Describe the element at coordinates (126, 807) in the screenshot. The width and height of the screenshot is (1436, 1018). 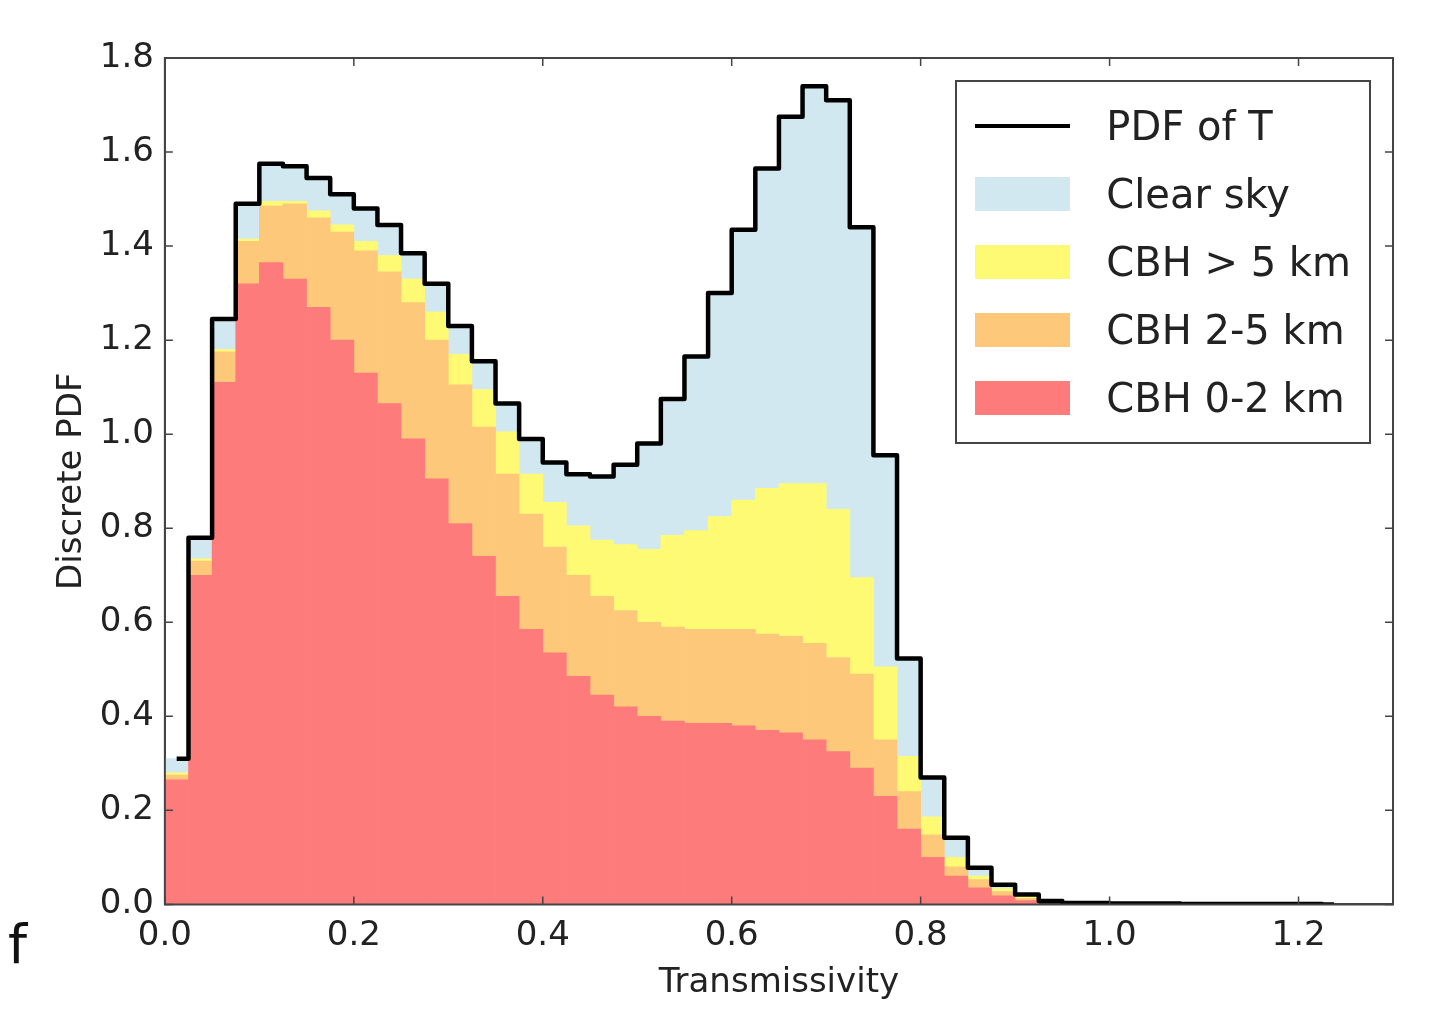
I see `y-tick-label: 0.2` at that location.